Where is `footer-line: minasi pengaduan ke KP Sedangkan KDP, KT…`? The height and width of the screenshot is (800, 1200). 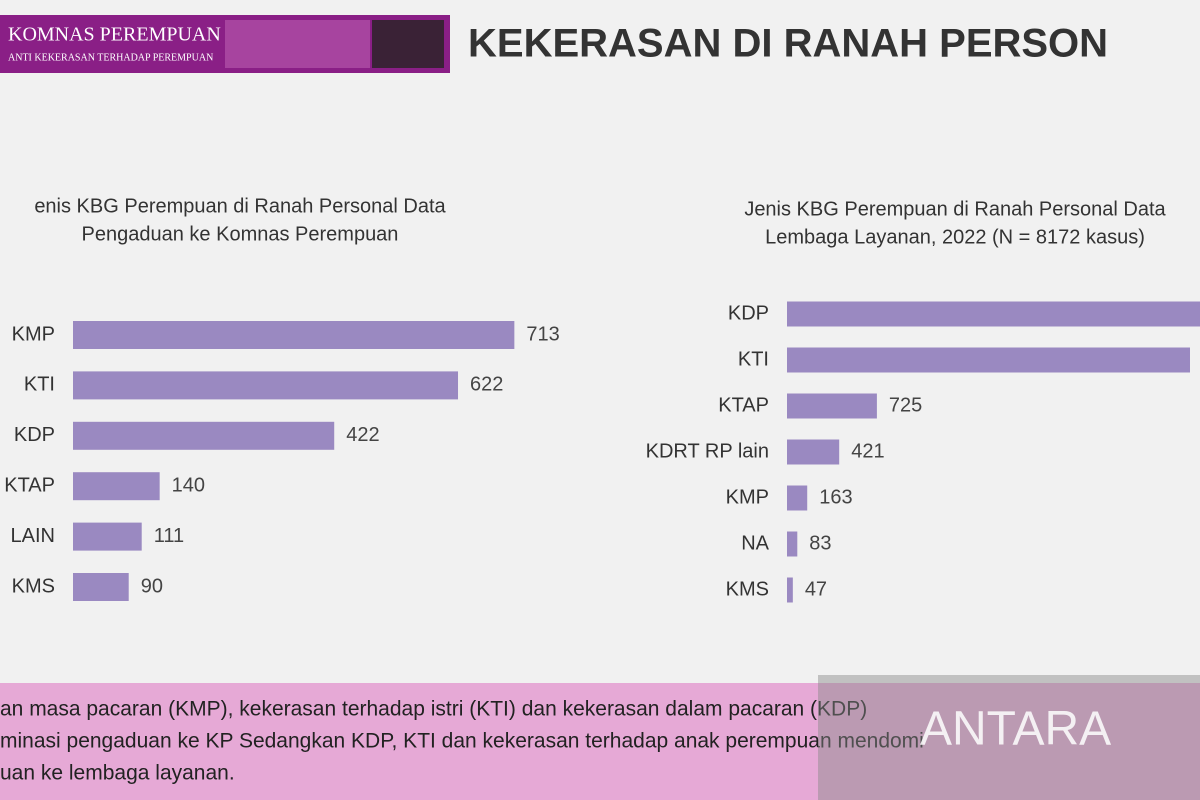
footer-line: minasi pengaduan ke KP Sedangkan KDP, KT… is located at coordinates (462, 741).